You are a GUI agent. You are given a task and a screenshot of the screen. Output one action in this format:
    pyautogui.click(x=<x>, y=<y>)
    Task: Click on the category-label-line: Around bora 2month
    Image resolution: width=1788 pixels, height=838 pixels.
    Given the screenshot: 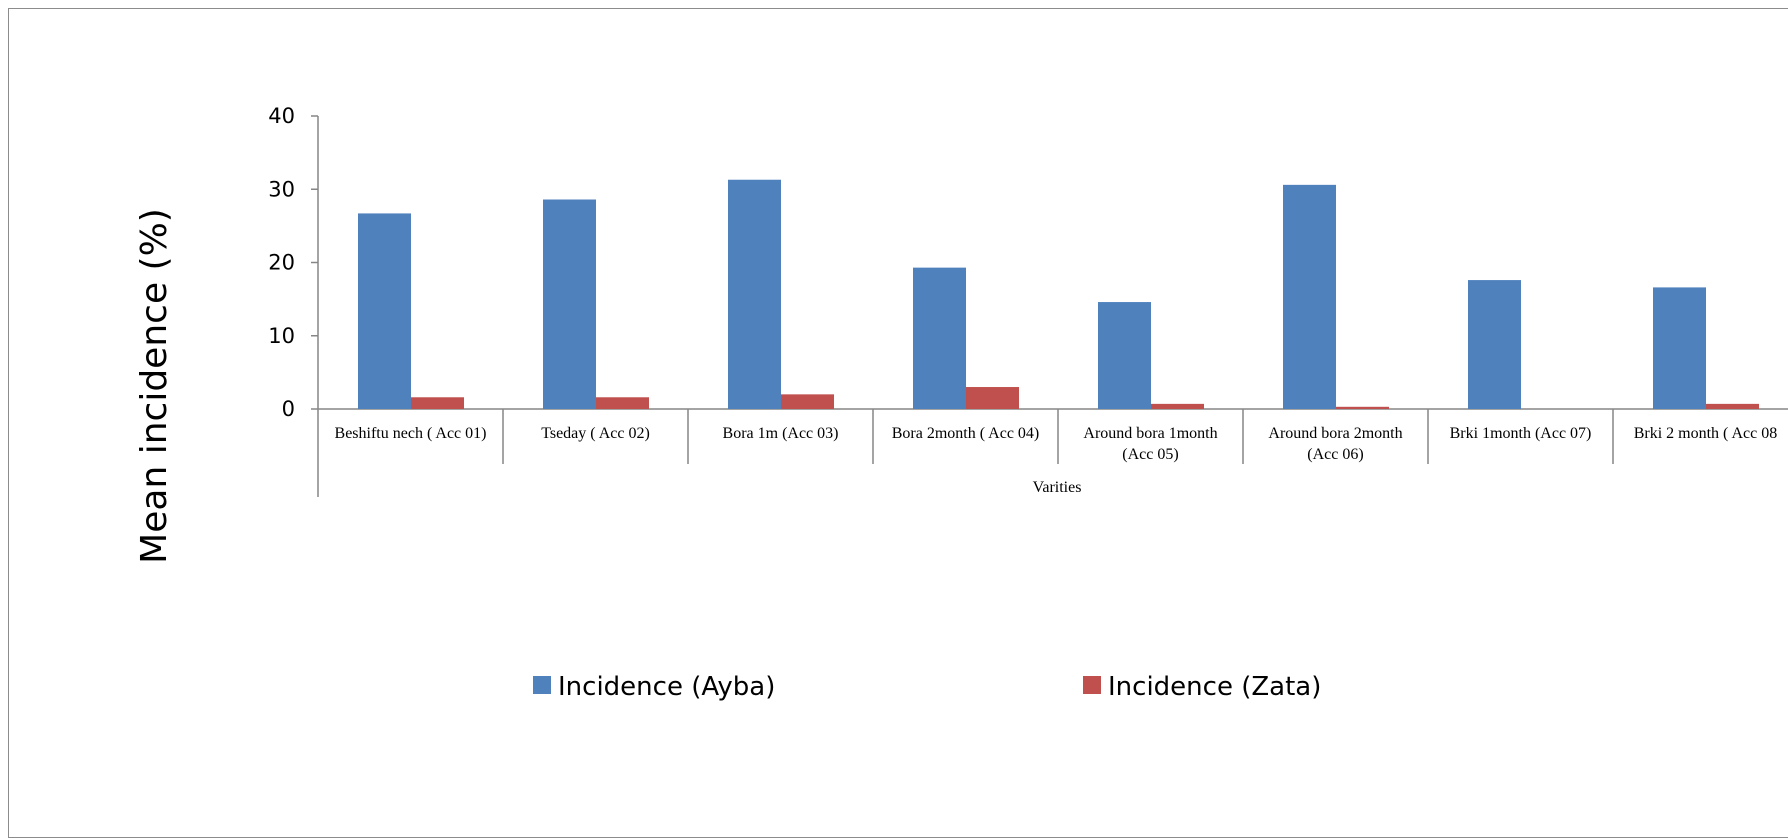 What is the action you would take?
    pyautogui.click(x=1335, y=433)
    